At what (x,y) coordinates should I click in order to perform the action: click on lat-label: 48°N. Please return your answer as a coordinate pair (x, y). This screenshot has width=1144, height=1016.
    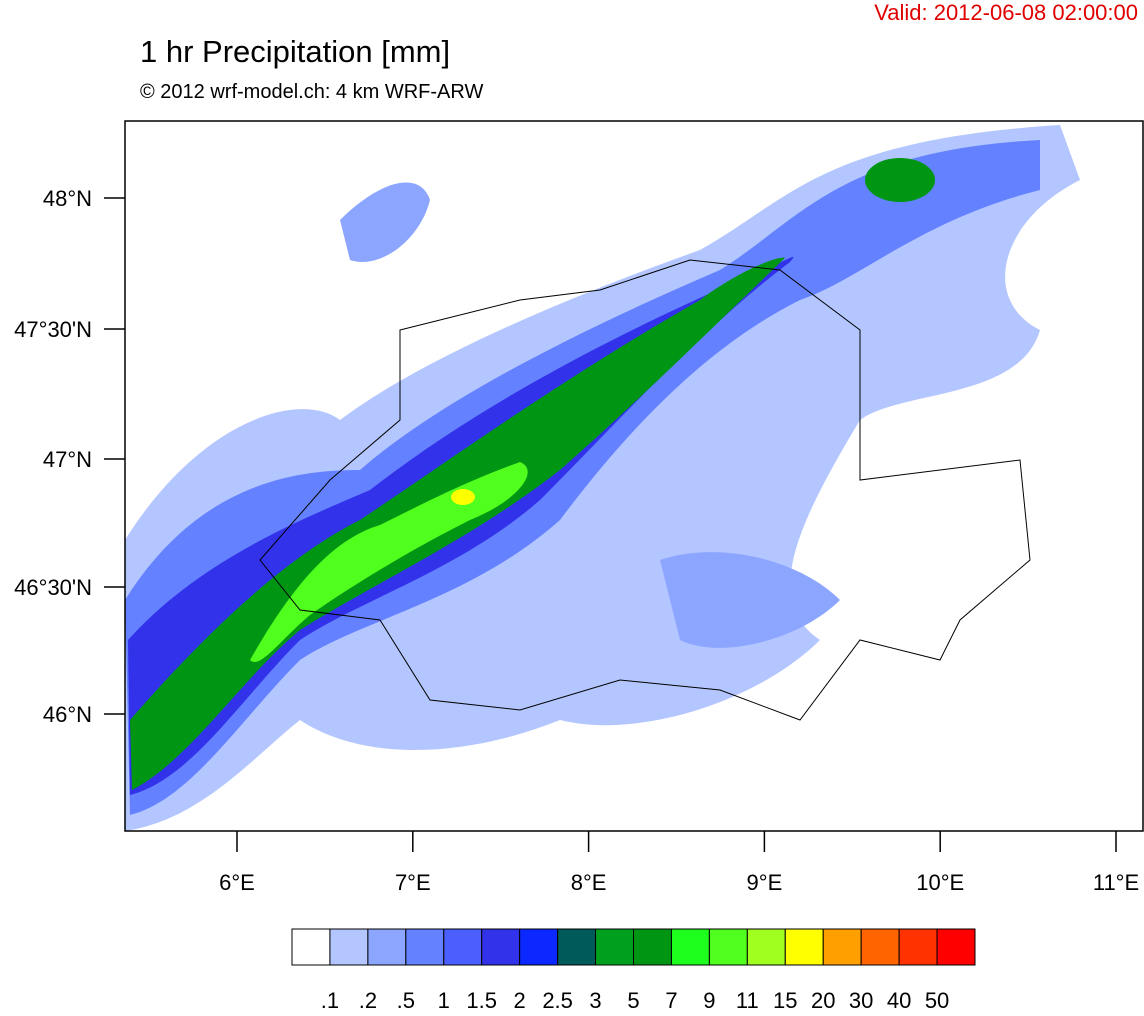
    Looking at the image, I should click on (67, 198).